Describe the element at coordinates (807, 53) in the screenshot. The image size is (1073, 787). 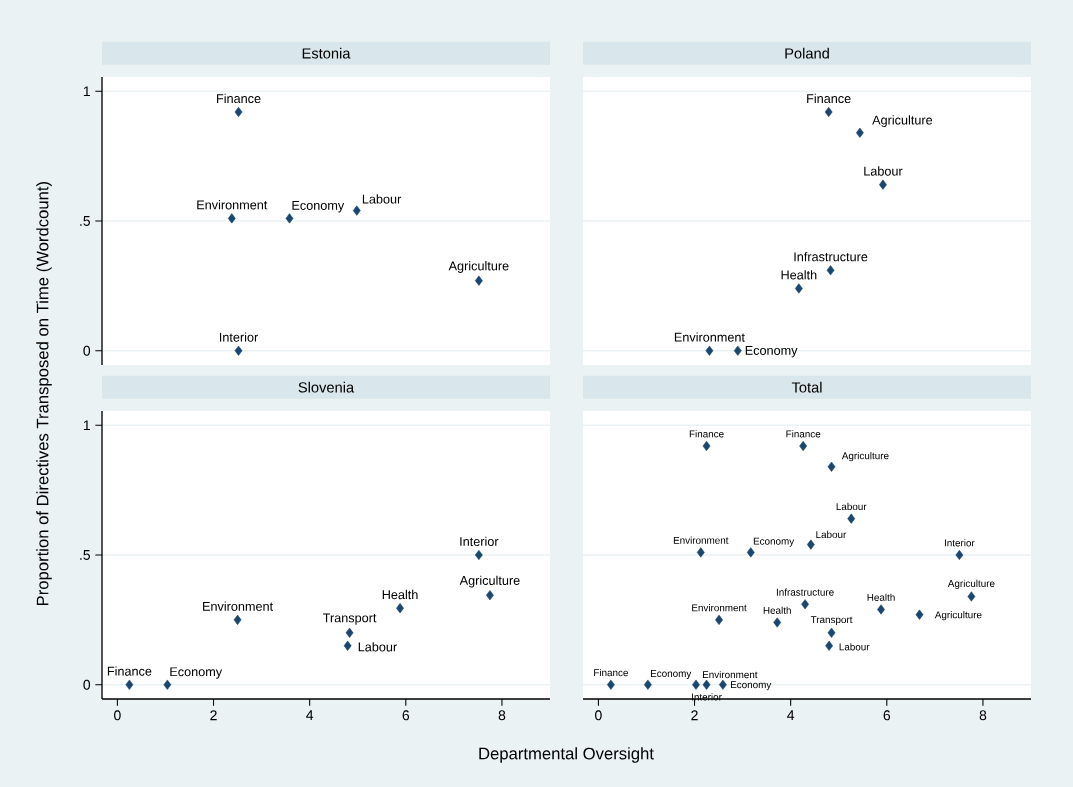
I see `chart-title: Poland` at that location.